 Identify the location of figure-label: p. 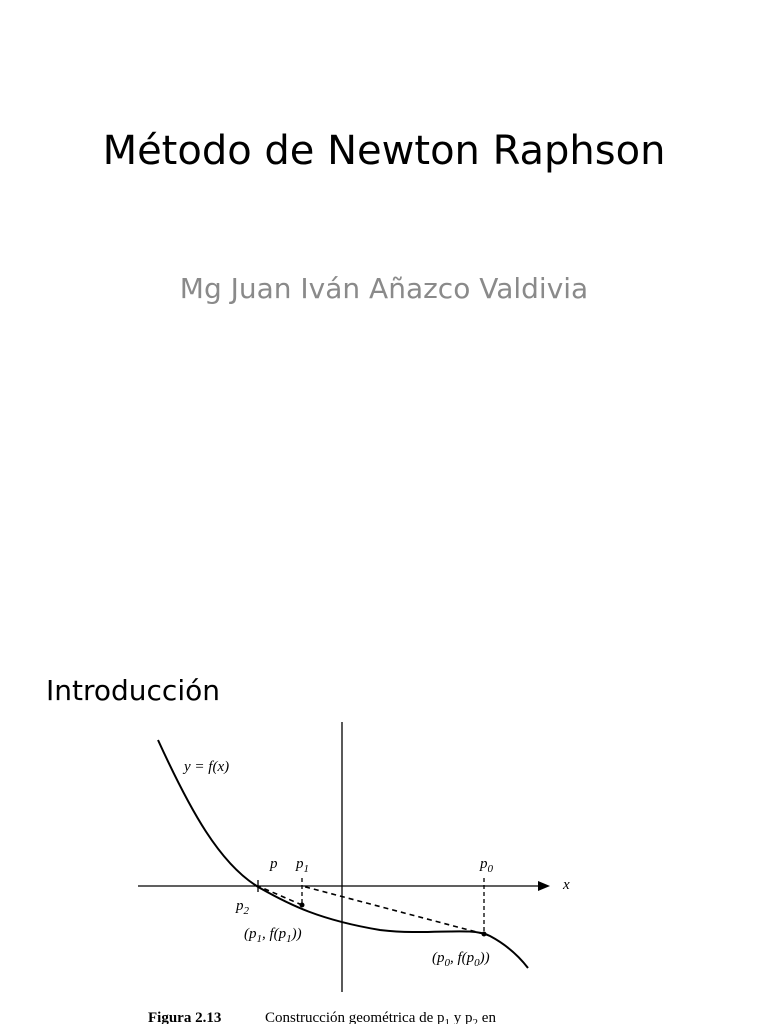
(273, 864).